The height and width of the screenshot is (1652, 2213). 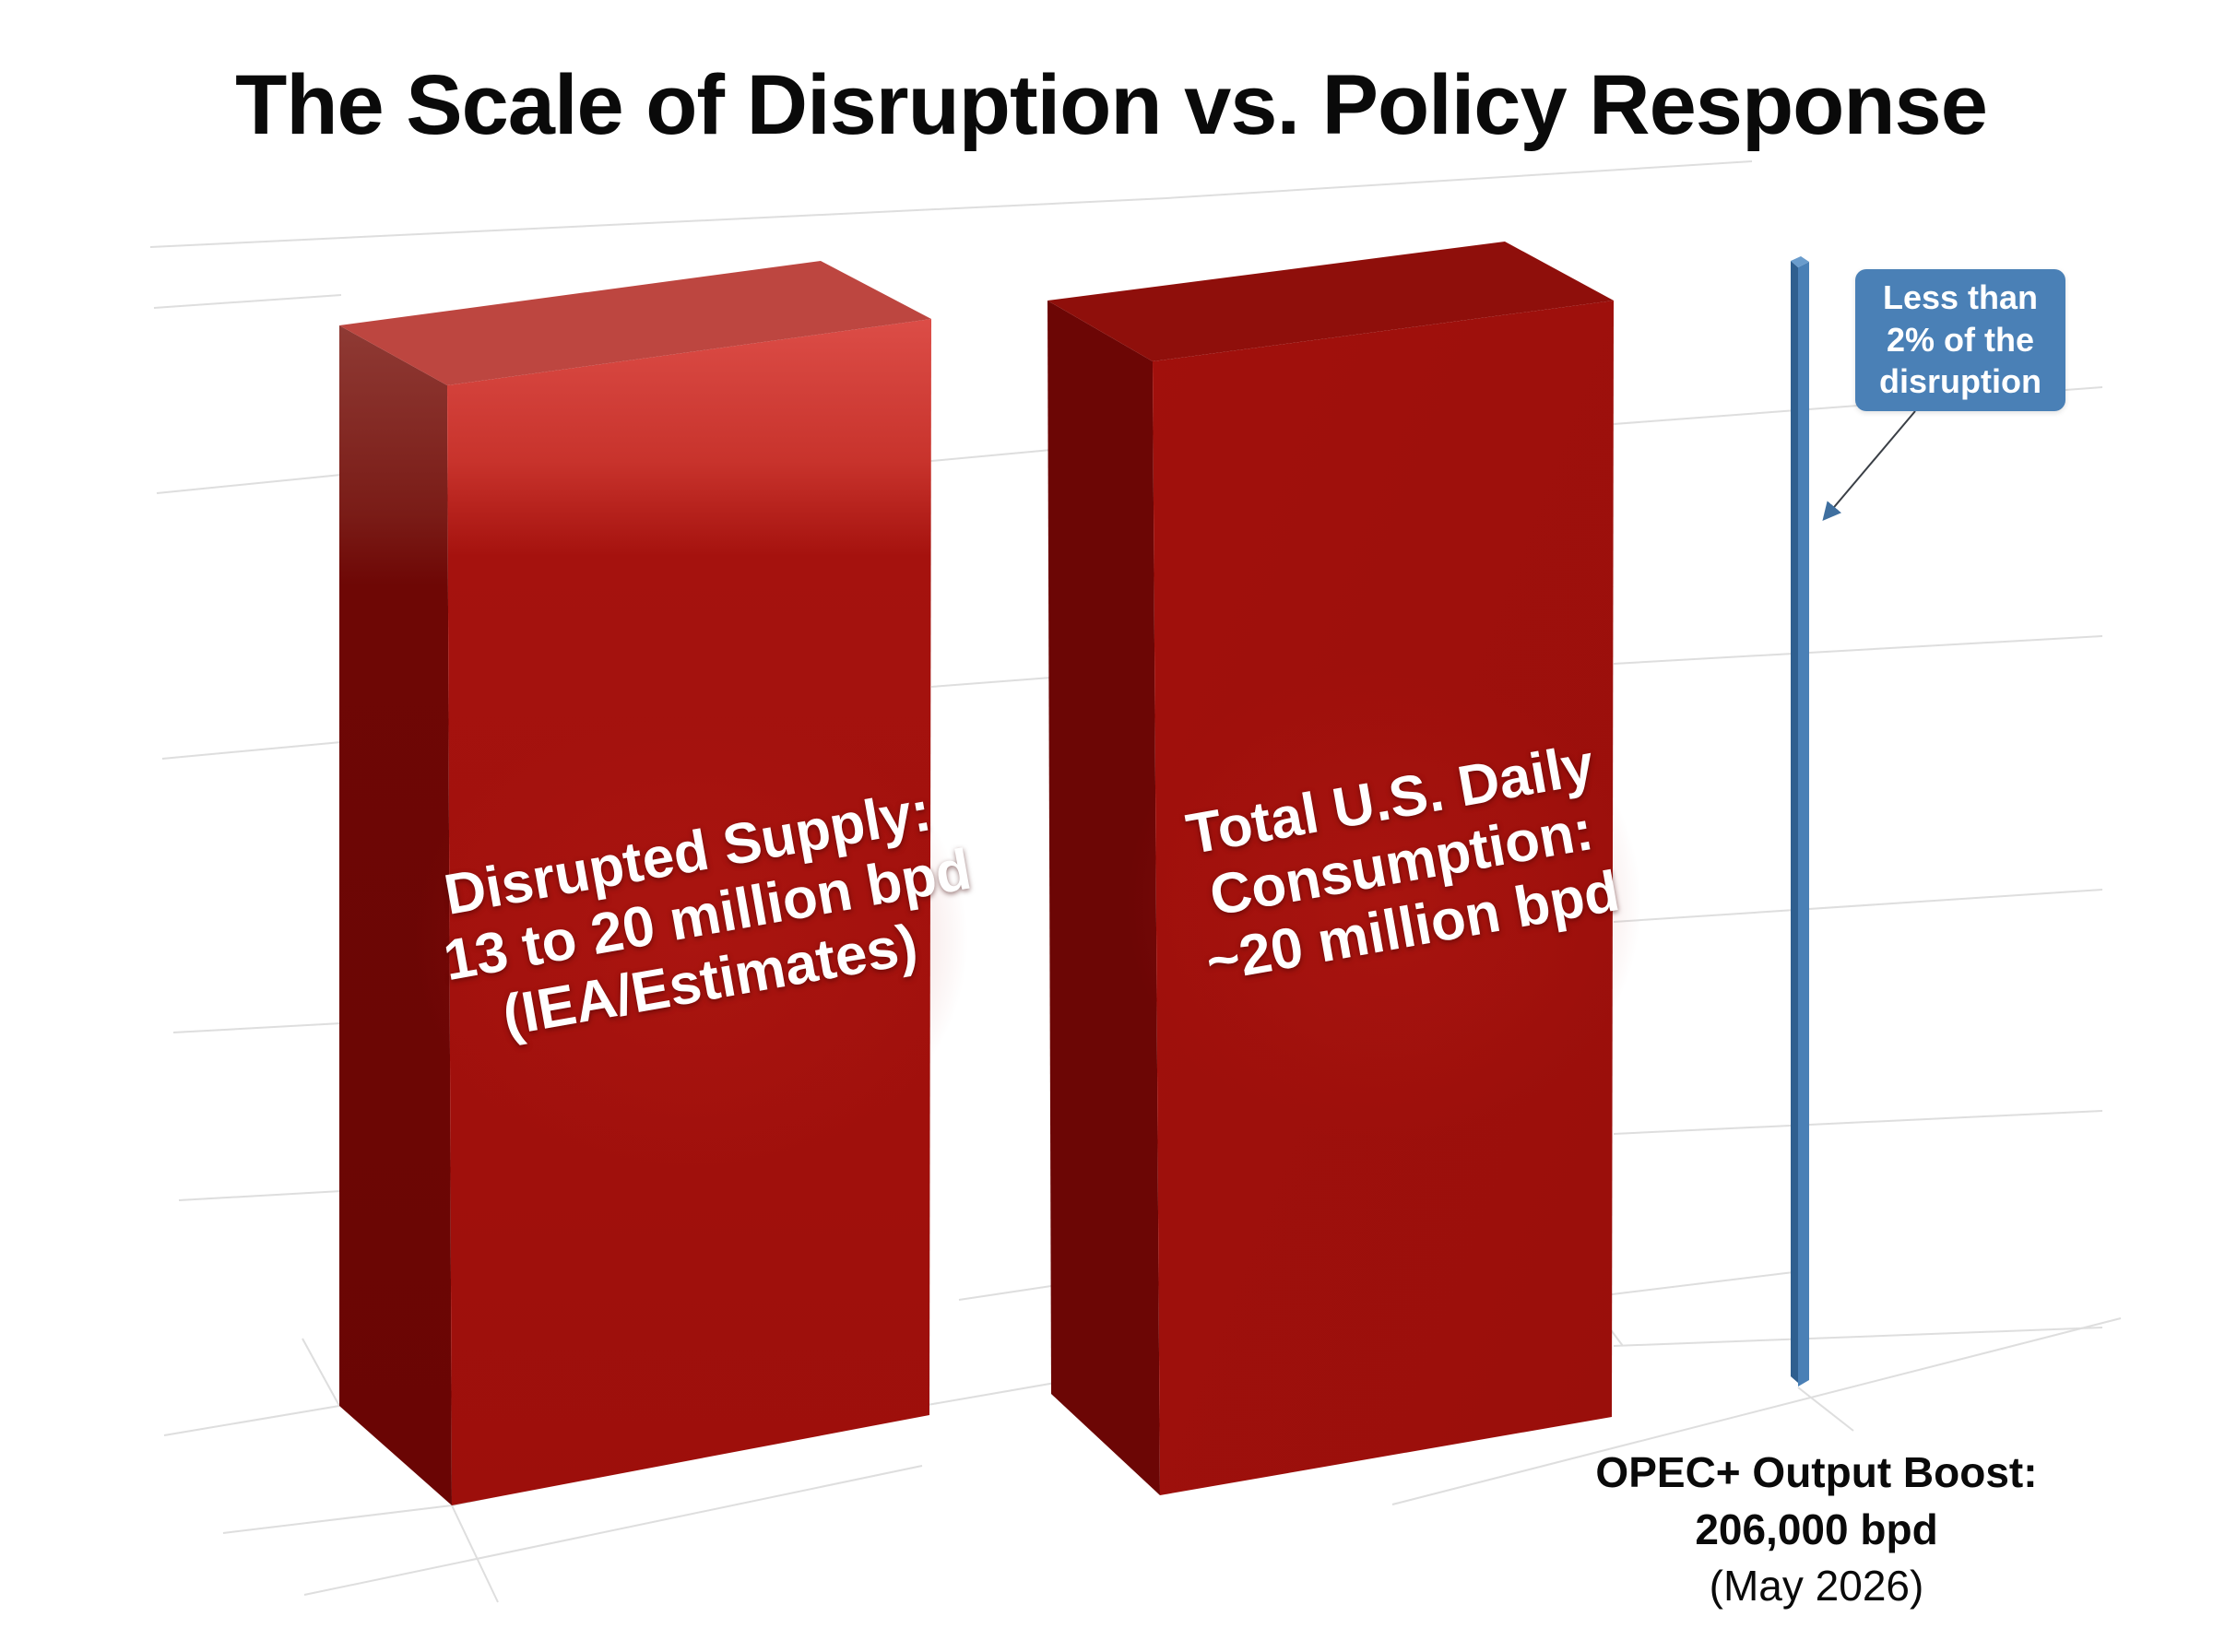 I want to click on label-line: 206,000 bpd, so click(x=1816, y=1529).